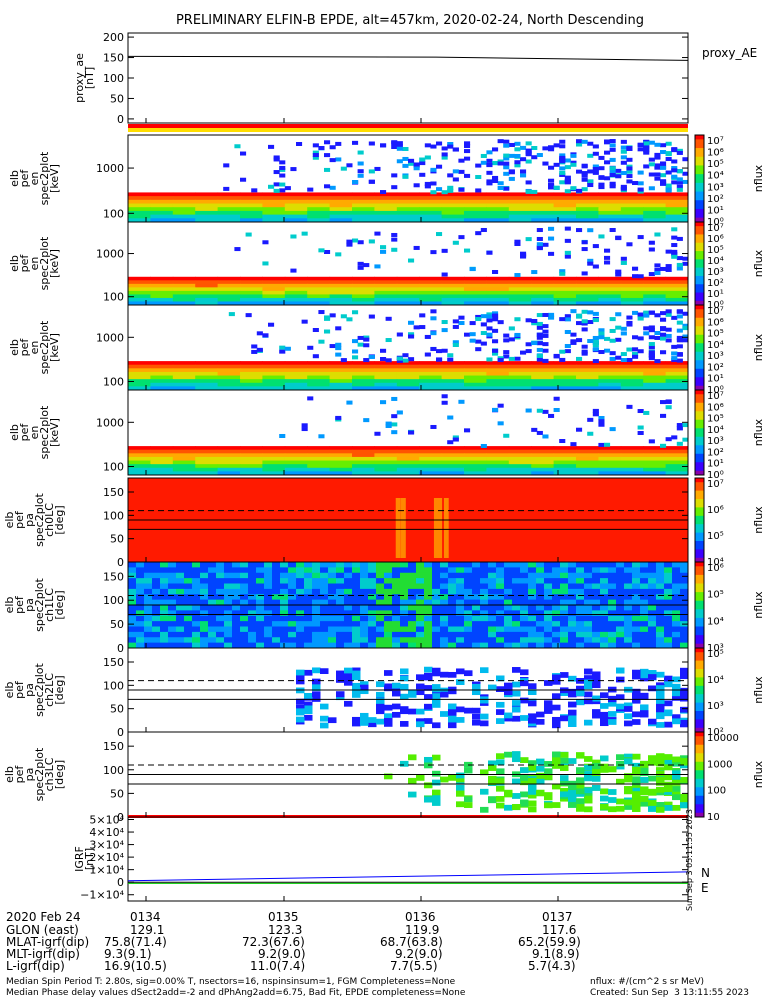  I want to click on y-axis-label: pa, so click(29, 775).